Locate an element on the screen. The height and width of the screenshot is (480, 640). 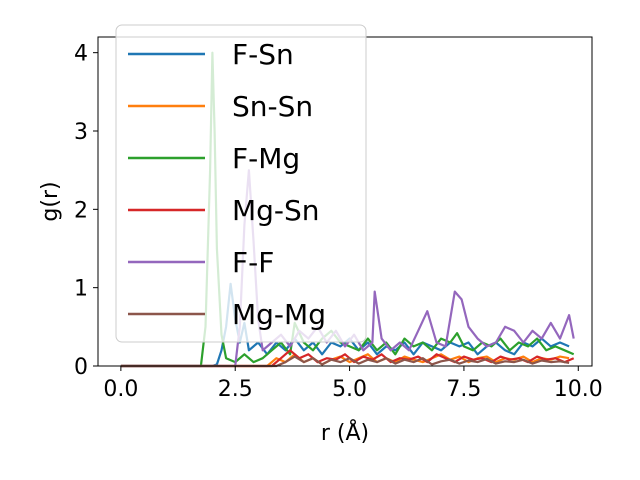
legend-entry-label: Mg-Mg is located at coordinates (279, 314).